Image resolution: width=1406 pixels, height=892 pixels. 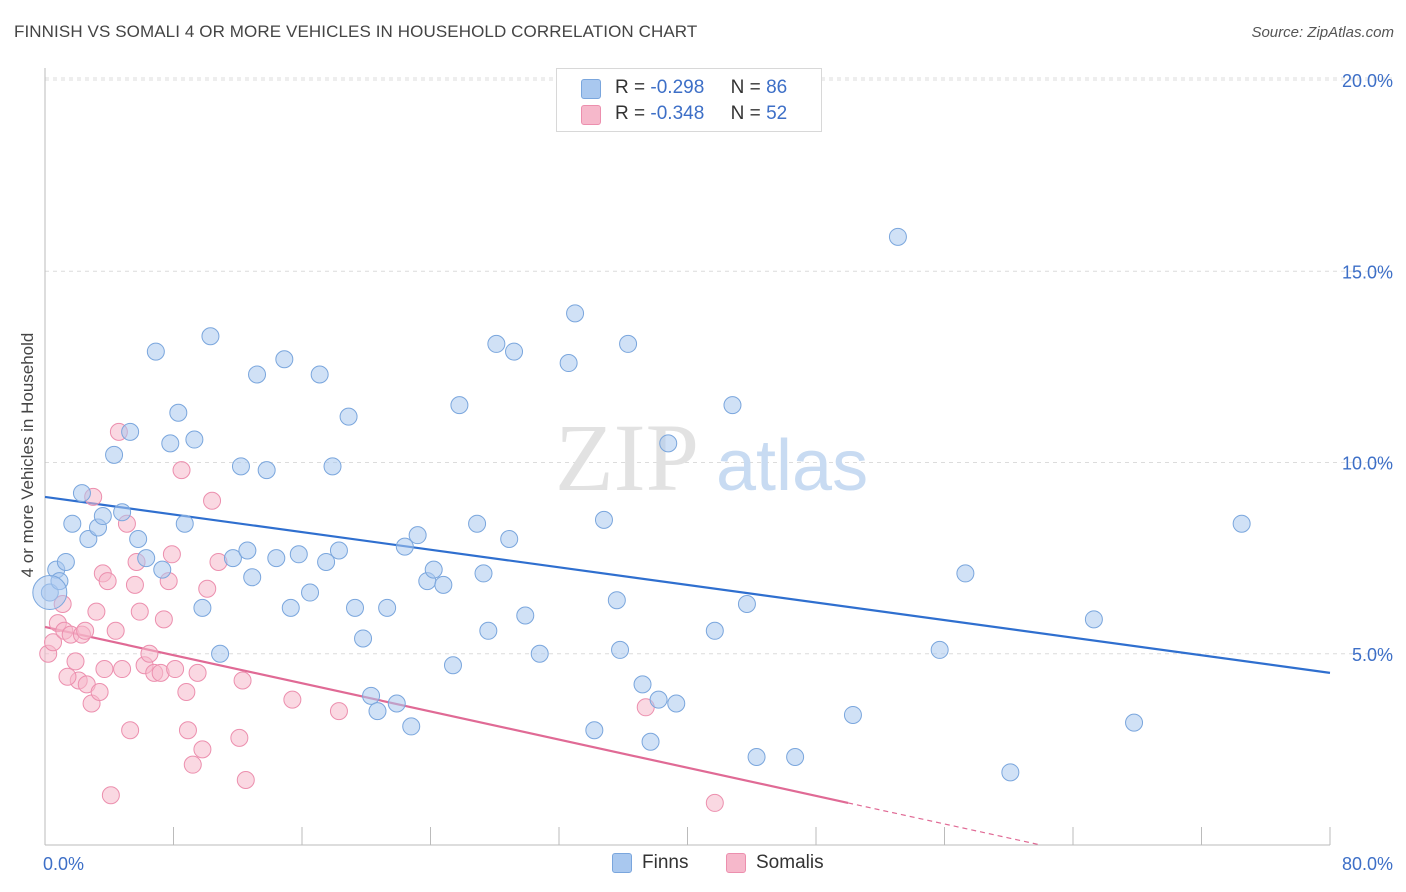 I want to click on somalis-n-value: 52, so click(x=777, y=113).